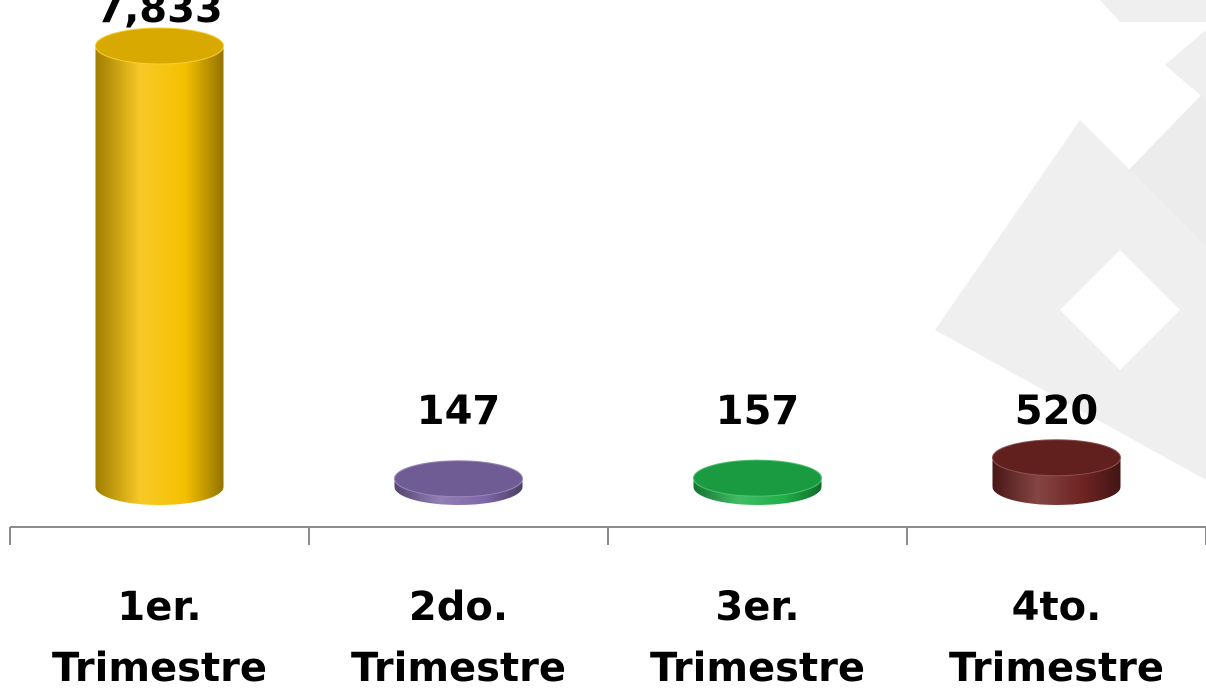 This screenshot has height=691, width=1206. I want to click on category-label: 4to., so click(1057, 607).